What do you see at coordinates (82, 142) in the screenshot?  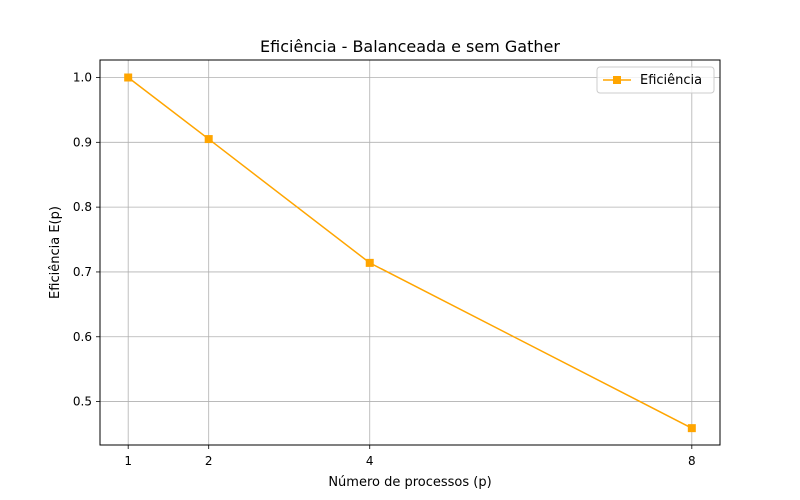 I see `y-tick-label: 0.9` at bounding box center [82, 142].